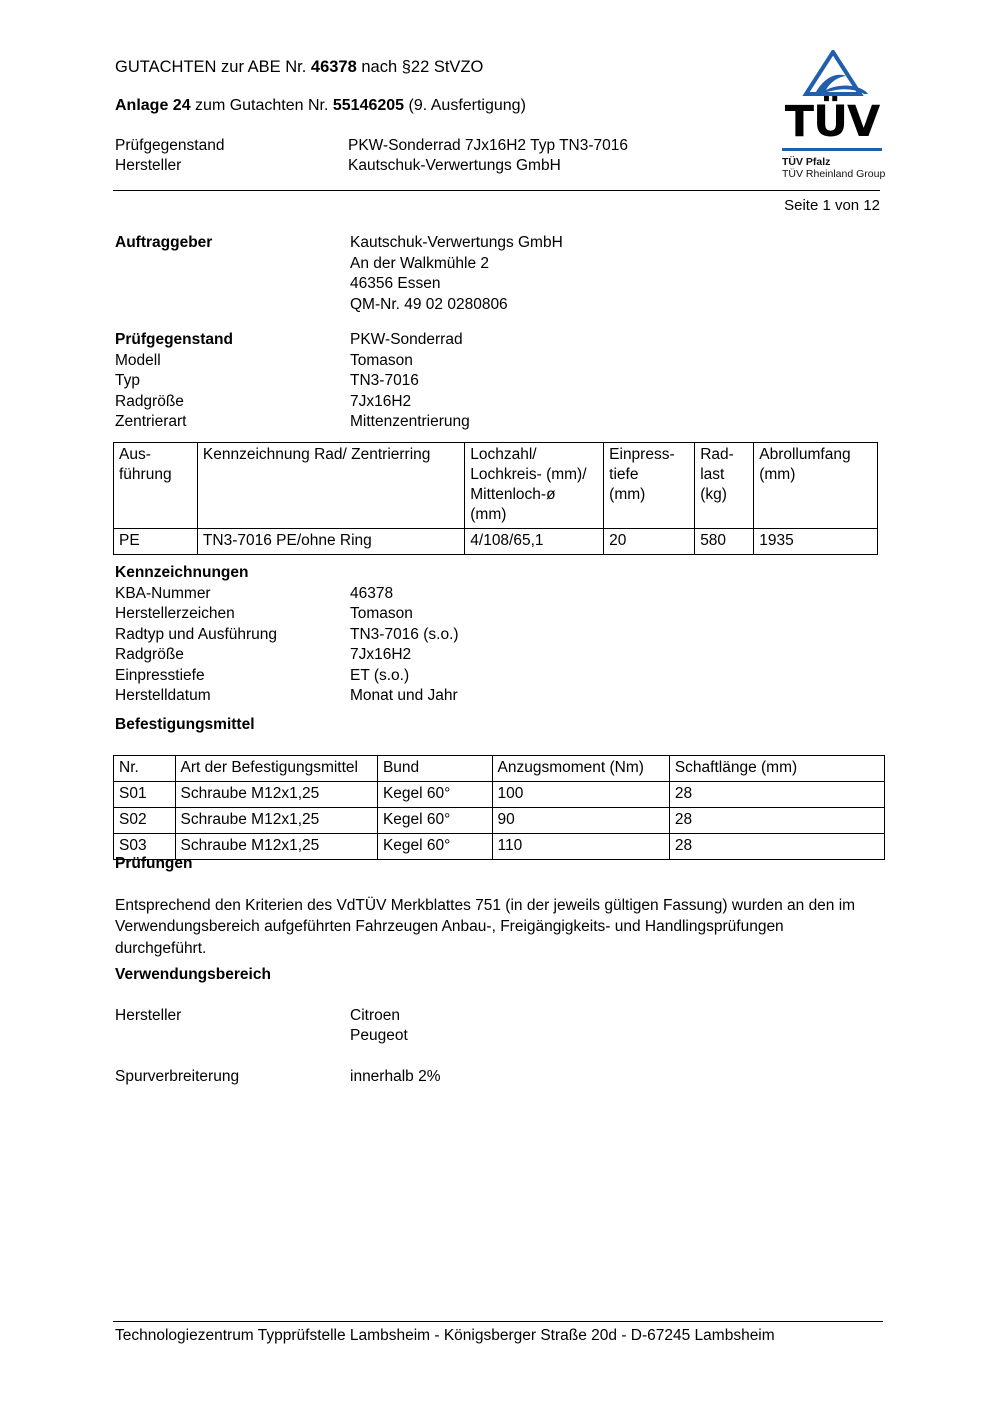  What do you see at coordinates (832, 205) in the screenshot?
I see `page-indicator: Seite 1 von 12` at bounding box center [832, 205].